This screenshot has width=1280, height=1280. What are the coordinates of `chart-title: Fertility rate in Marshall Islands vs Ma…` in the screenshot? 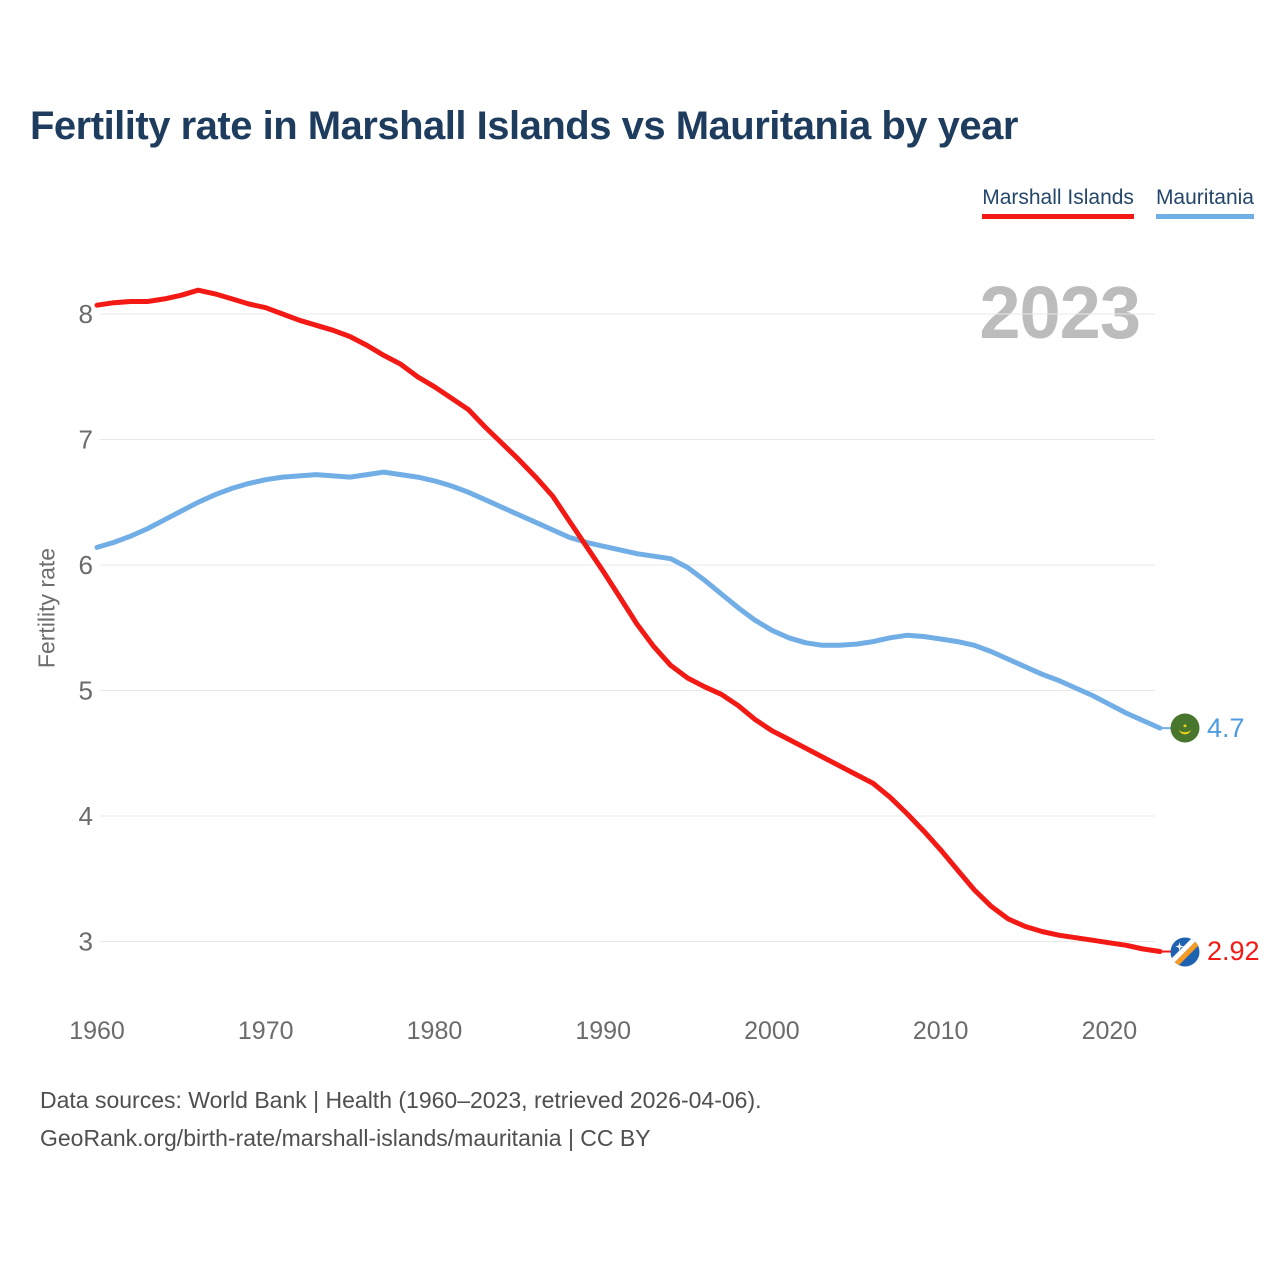 It's located at (524, 126).